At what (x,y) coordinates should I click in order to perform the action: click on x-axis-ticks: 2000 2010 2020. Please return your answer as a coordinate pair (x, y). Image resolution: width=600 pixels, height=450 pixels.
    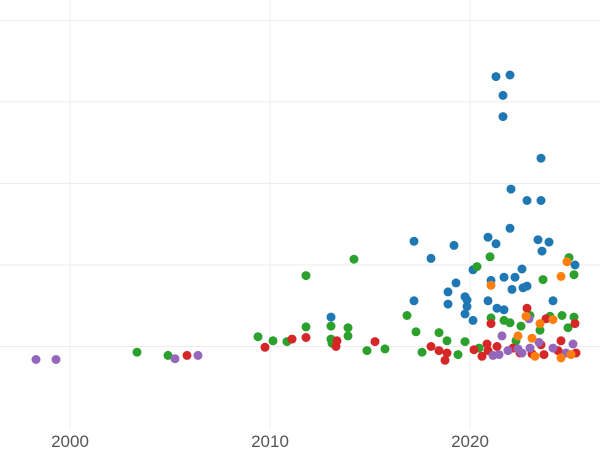
    Looking at the image, I should click on (270, 441).